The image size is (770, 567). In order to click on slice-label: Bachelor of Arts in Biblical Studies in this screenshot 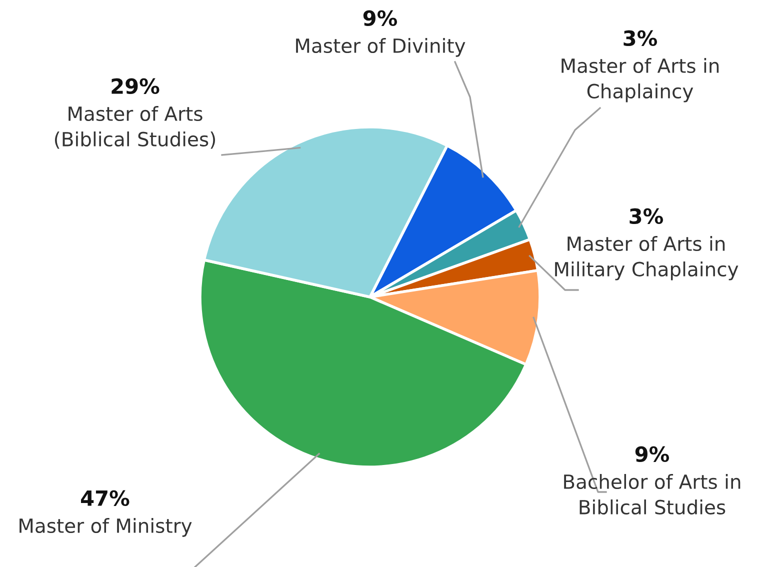, I will do `click(652, 494)`.